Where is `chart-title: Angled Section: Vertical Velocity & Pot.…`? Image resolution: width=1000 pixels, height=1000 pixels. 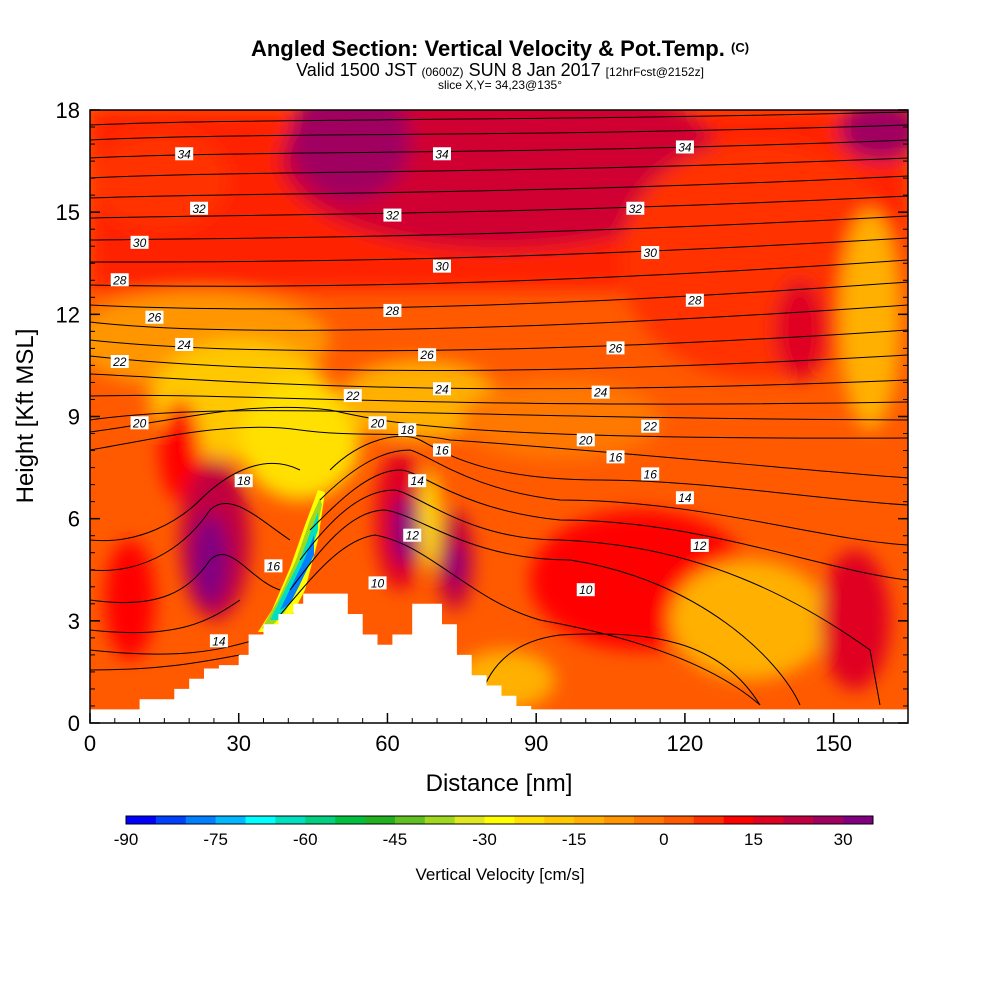 chart-title: Angled Section: Vertical Velocity & Pot.… is located at coordinates (500, 49).